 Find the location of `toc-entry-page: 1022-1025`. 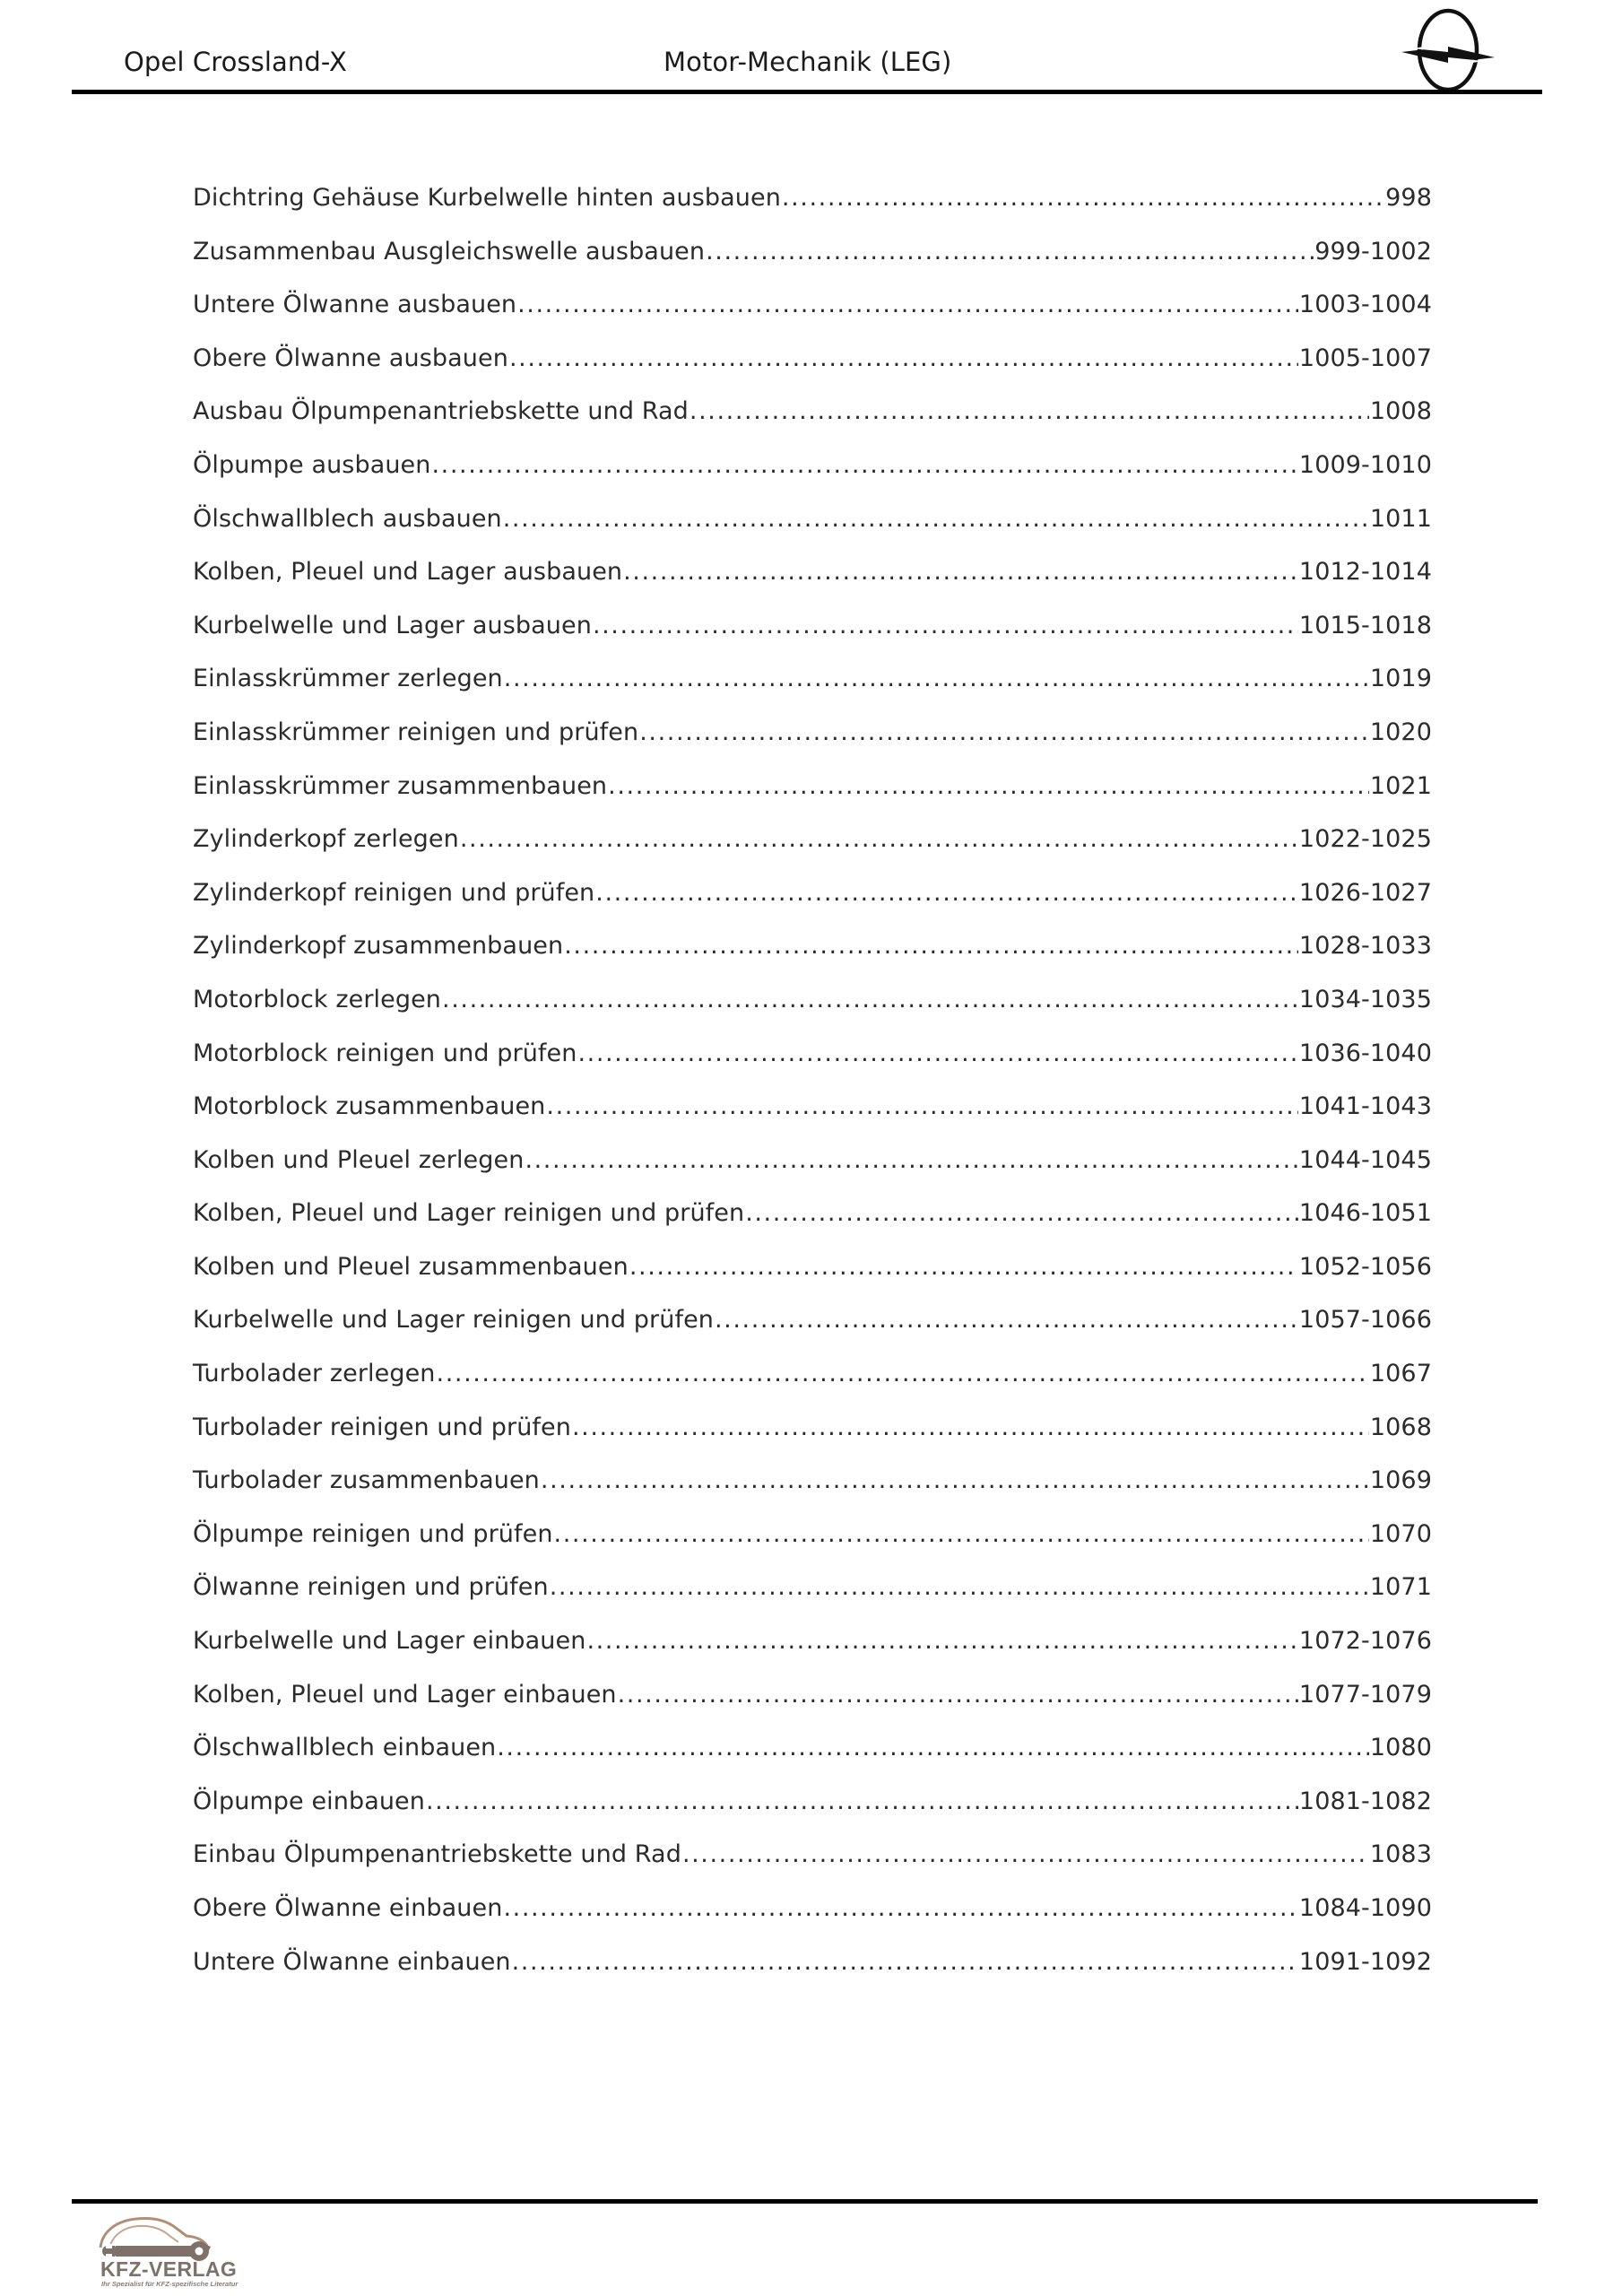

toc-entry-page: 1022-1025 is located at coordinates (1365, 839).